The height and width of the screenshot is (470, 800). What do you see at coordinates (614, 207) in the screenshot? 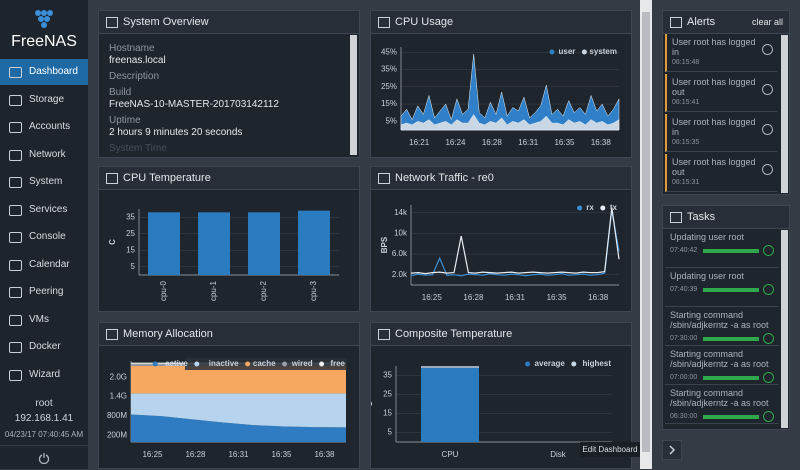
I see `legend-label: tx` at bounding box center [614, 207].